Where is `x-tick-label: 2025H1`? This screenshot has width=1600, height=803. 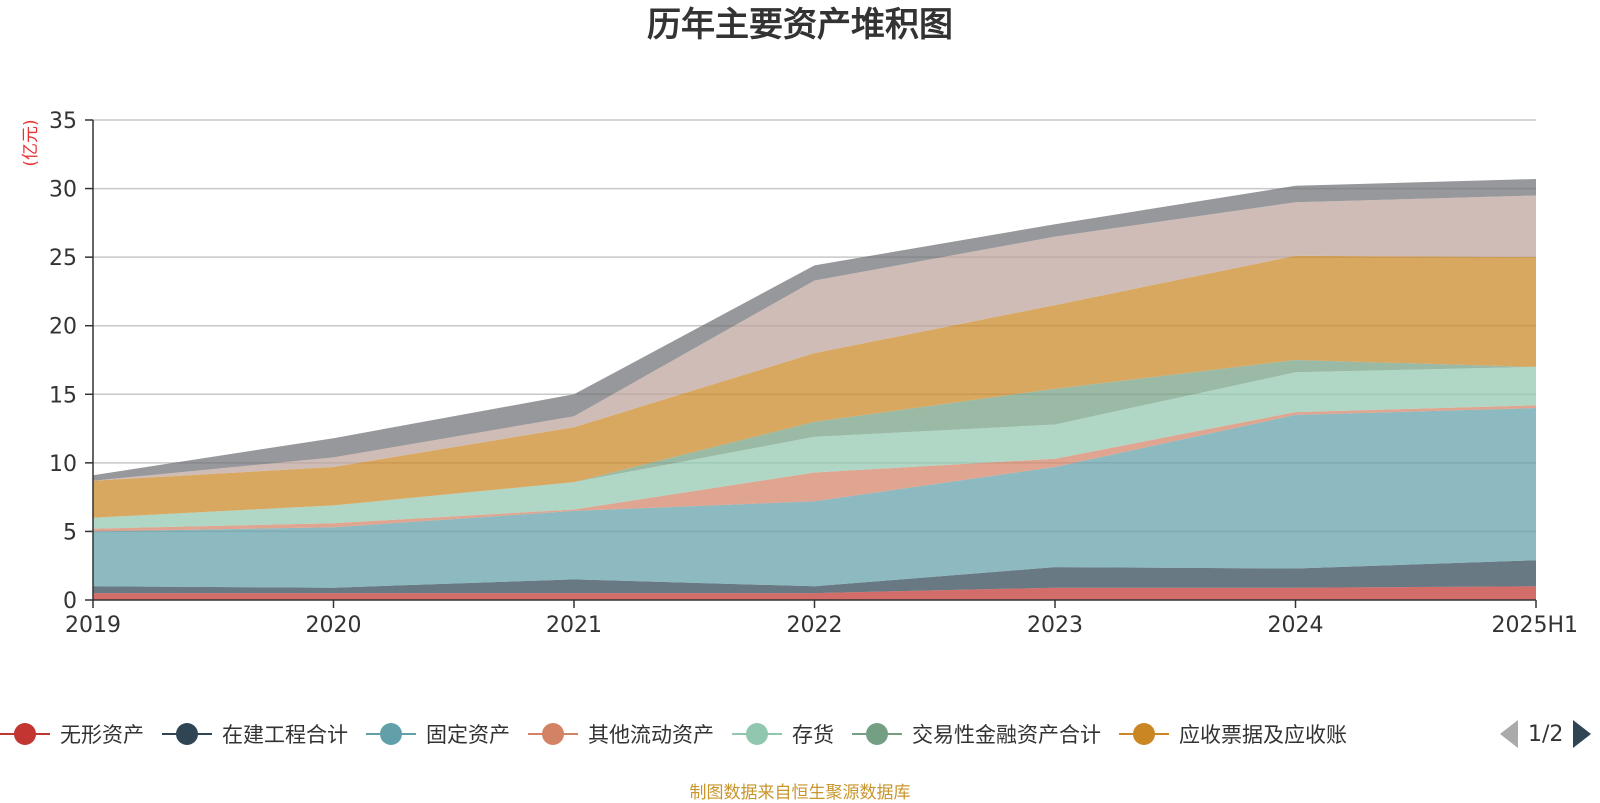
x-tick-label: 2025H1 is located at coordinates (1534, 625).